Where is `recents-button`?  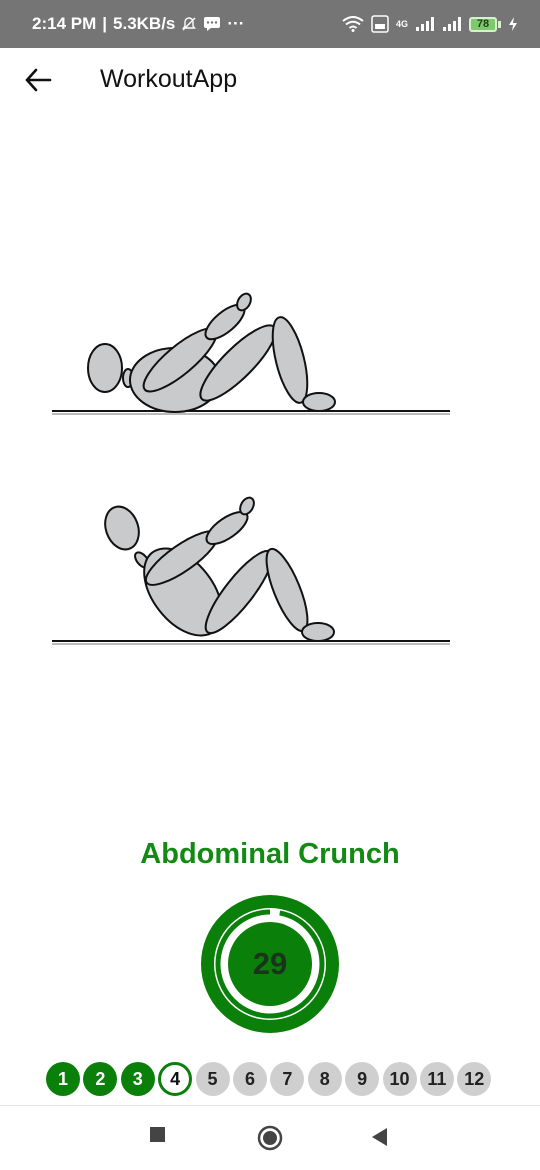
recents-button is located at coordinates (158, 1135).